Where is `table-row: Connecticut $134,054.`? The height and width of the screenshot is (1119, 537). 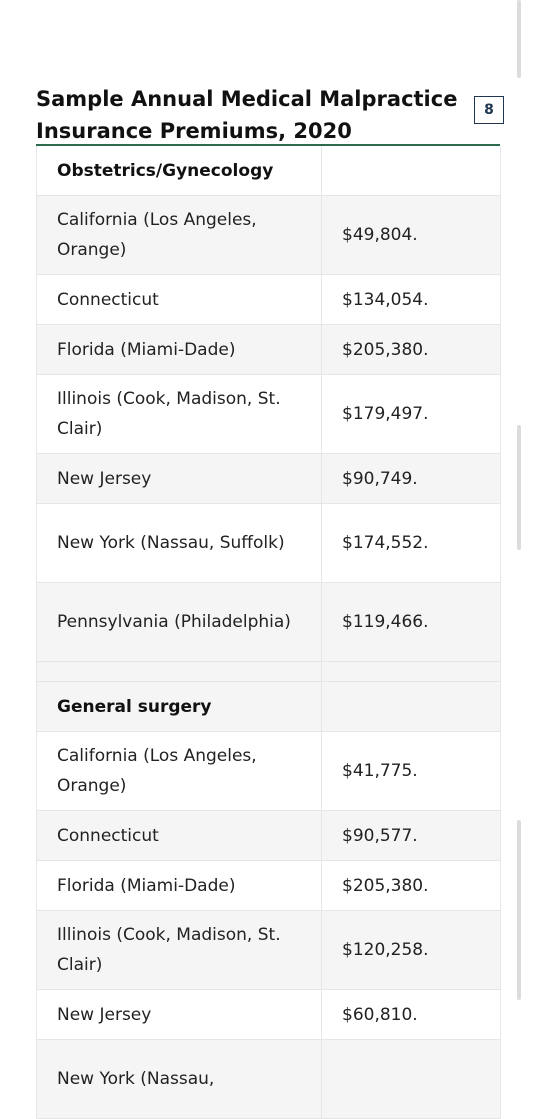
table-row: Connecticut $134,054. is located at coordinates (269, 300).